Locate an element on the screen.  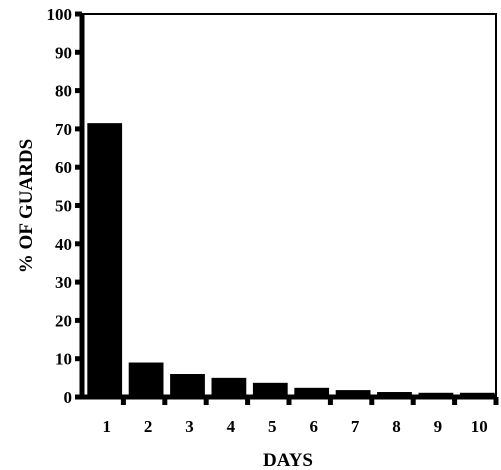
x-tick-label: 2 is located at coordinates (148, 426).